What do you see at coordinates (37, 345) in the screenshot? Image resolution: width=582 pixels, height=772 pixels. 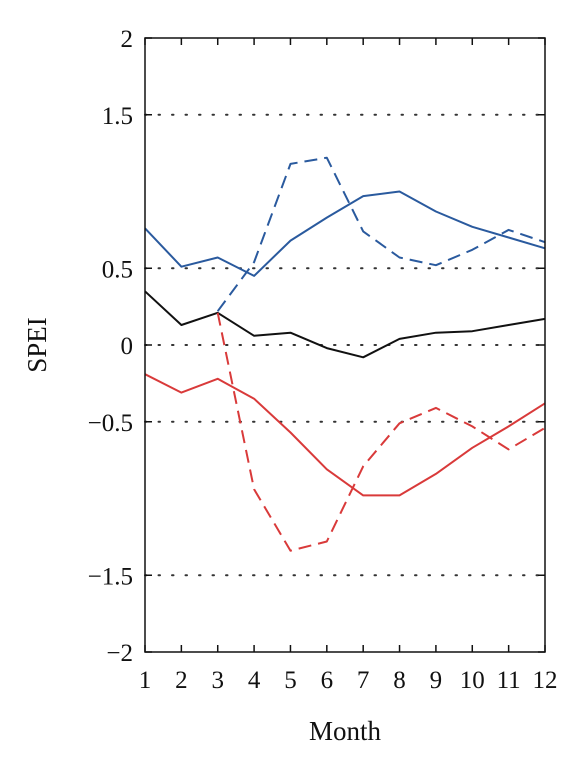 I see `y-axis-title: SPEI` at bounding box center [37, 345].